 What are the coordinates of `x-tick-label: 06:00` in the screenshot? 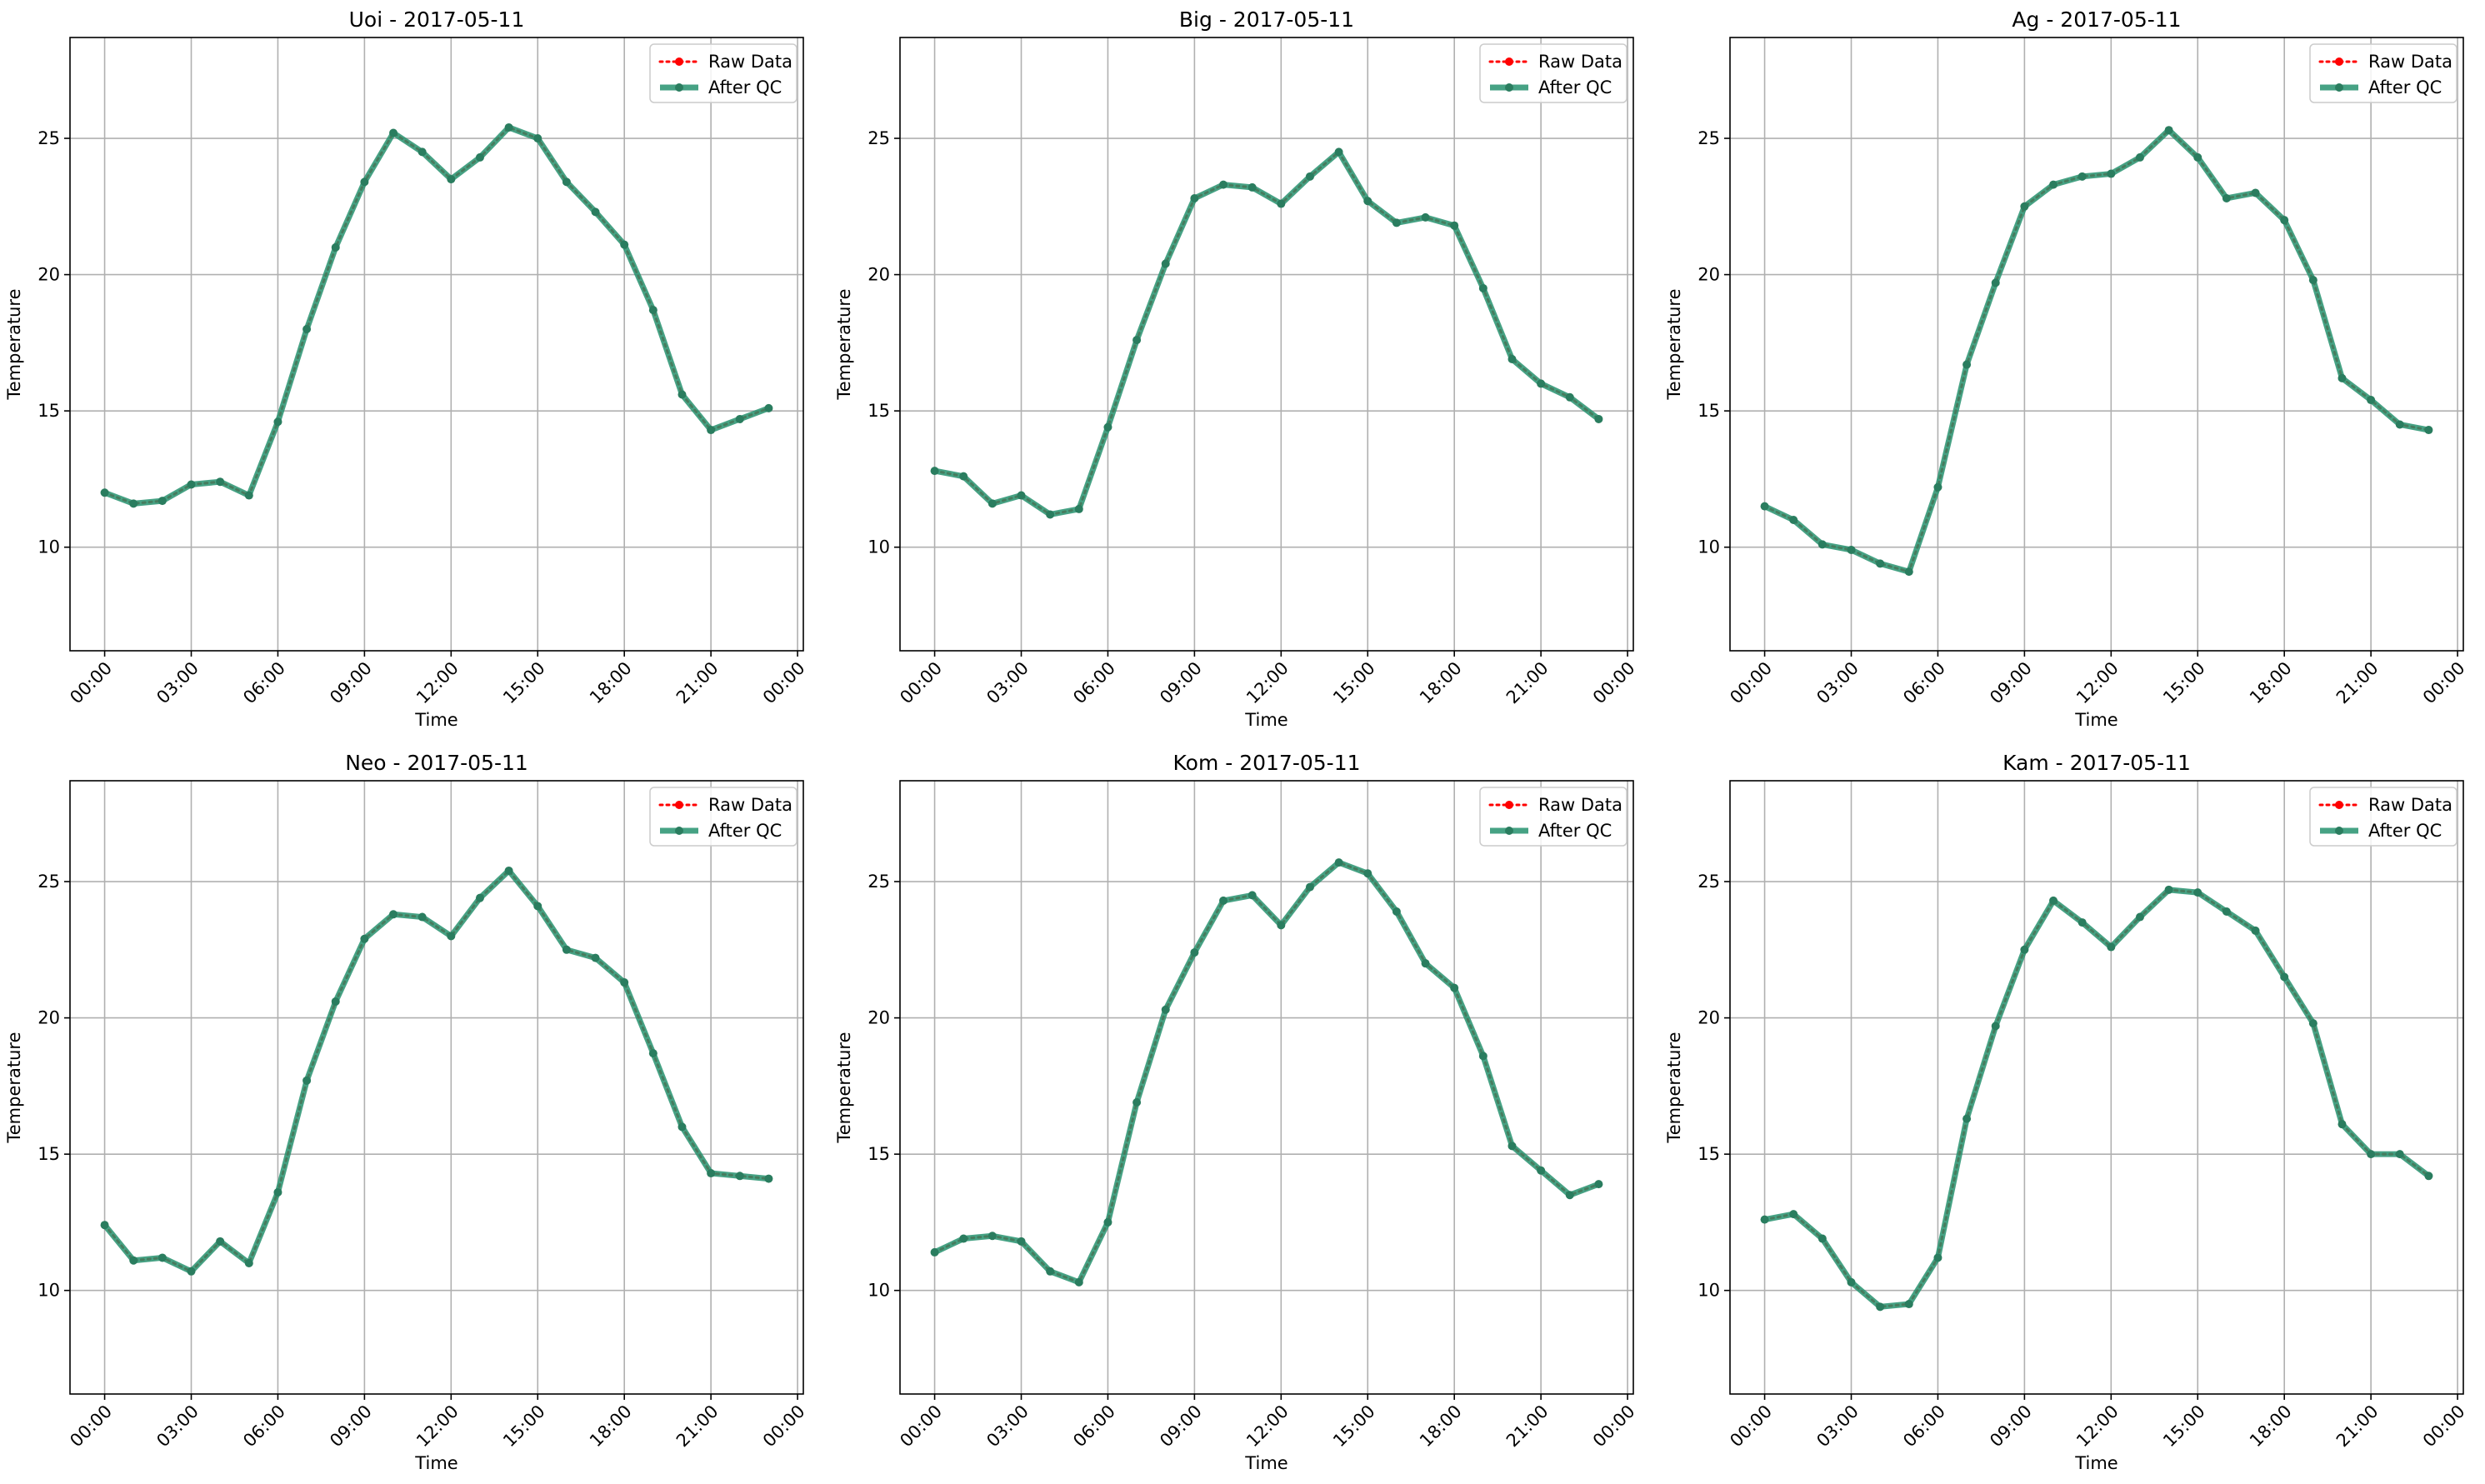 It's located at (1924, 683).